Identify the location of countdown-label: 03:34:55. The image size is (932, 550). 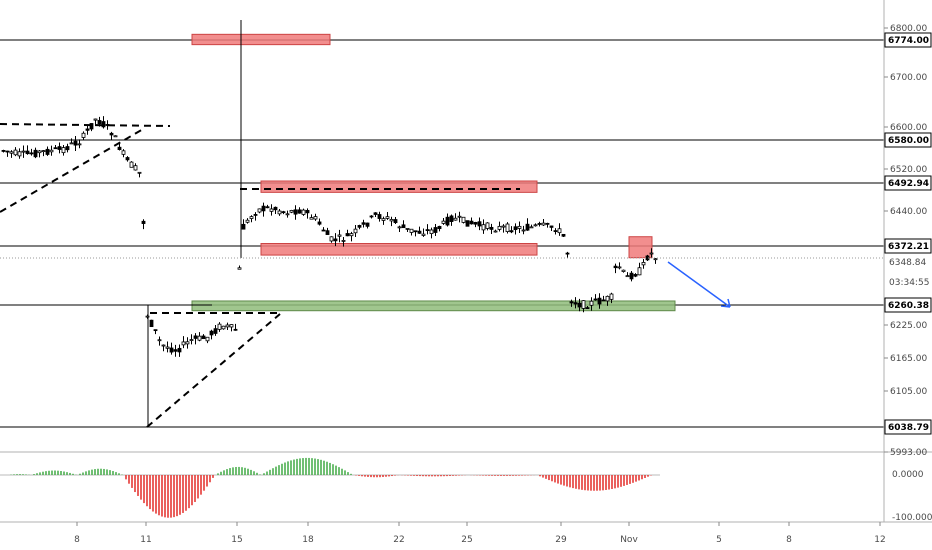
(909, 283).